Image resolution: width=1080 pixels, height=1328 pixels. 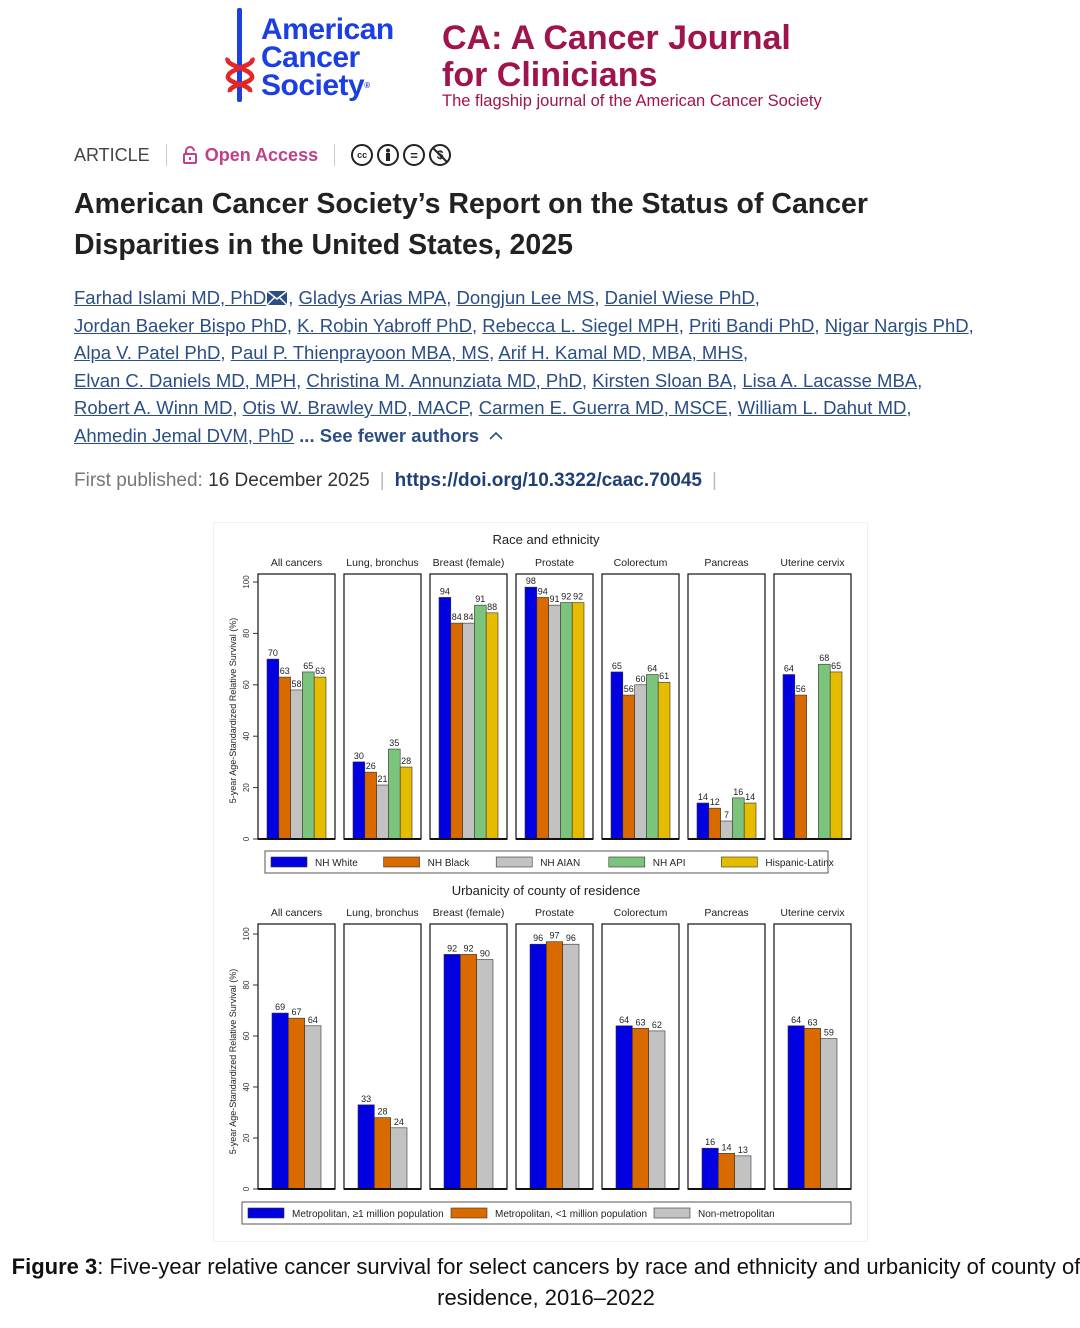 I want to click on email-icon, so click(x=277, y=298).